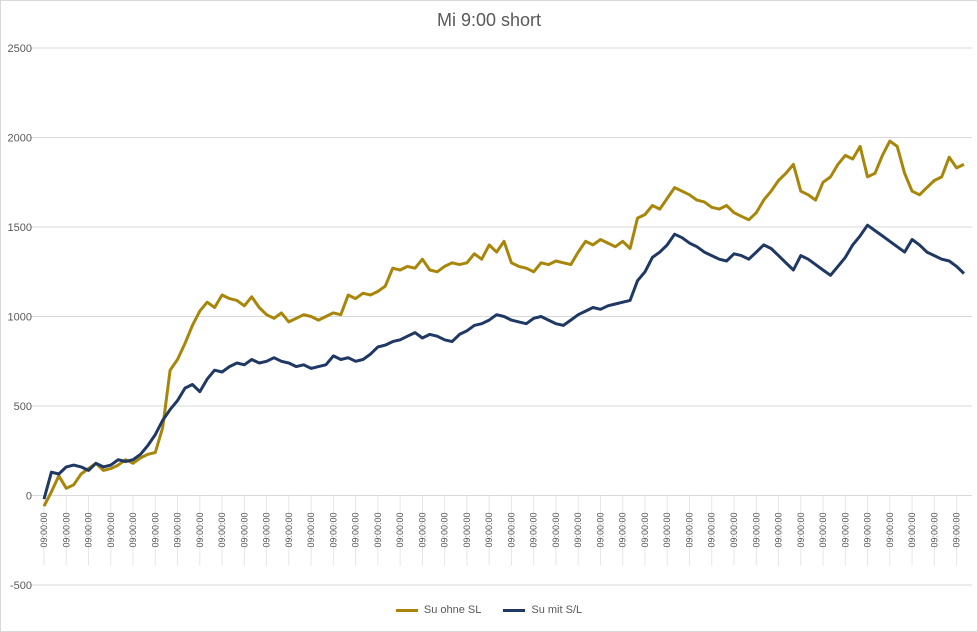 The height and width of the screenshot is (632, 978). I want to click on y-tick-label: -500, so click(21, 586).